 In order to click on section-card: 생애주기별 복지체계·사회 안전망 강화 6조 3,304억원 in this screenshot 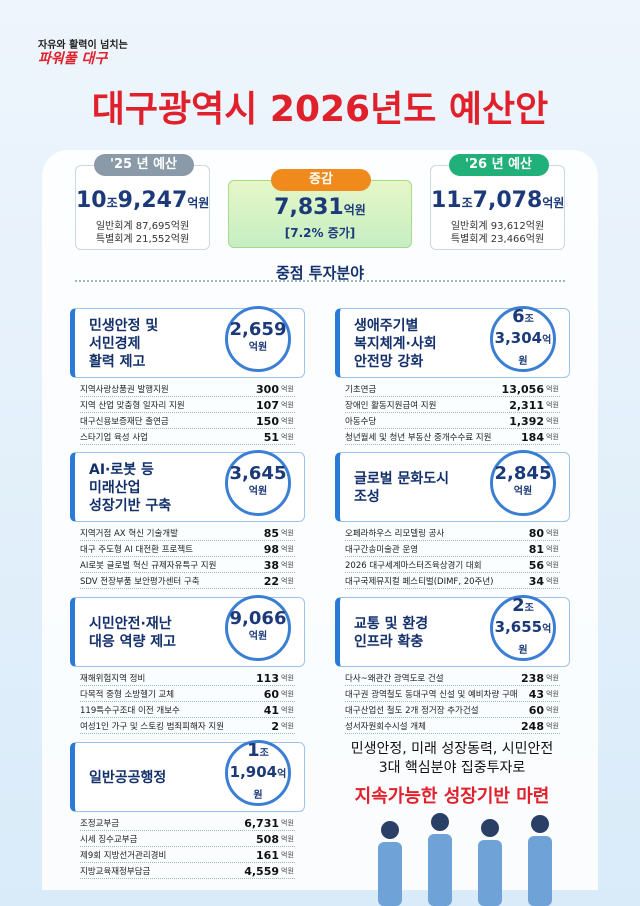, I will do `click(452, 341)`.